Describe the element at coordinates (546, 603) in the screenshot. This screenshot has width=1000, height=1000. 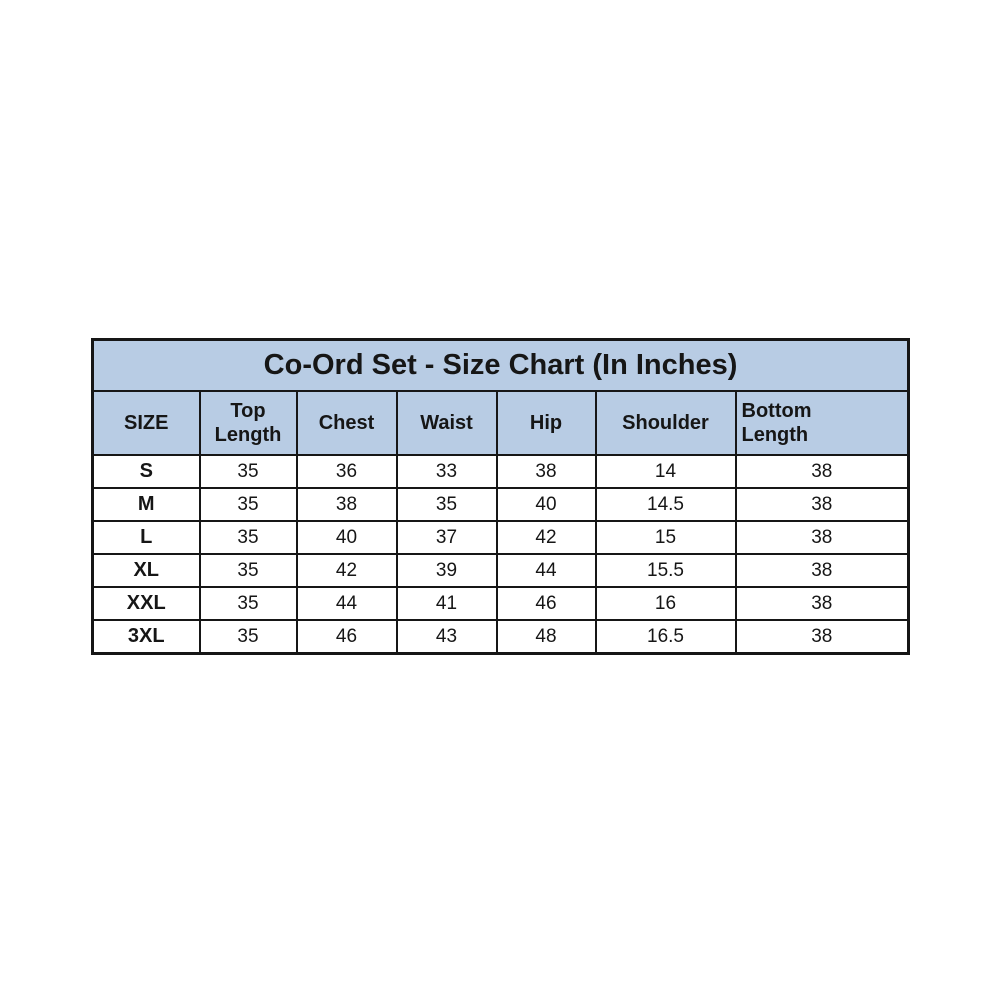
I see `cell-hip: 46` at that location.